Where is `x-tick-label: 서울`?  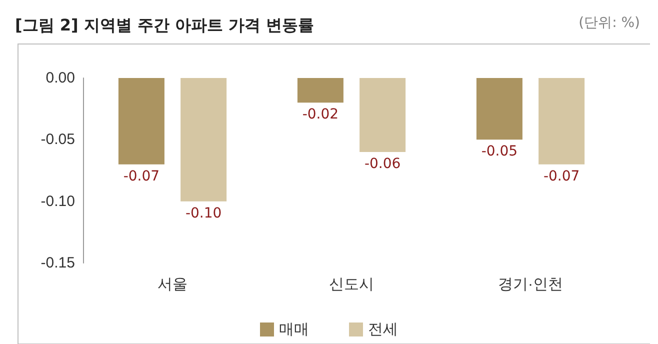 x-tick-label: 서울 is located at coordinates (173, 284).